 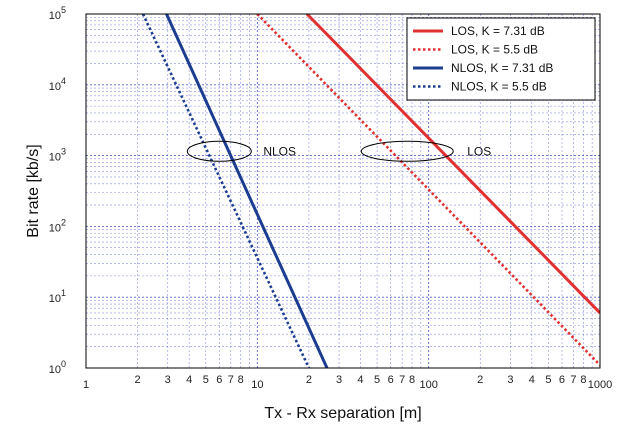 What do you see at coordinates (57, 225) in the screenshot?
I see `y-tick-label: 10²` at bounding box center [57, 225].